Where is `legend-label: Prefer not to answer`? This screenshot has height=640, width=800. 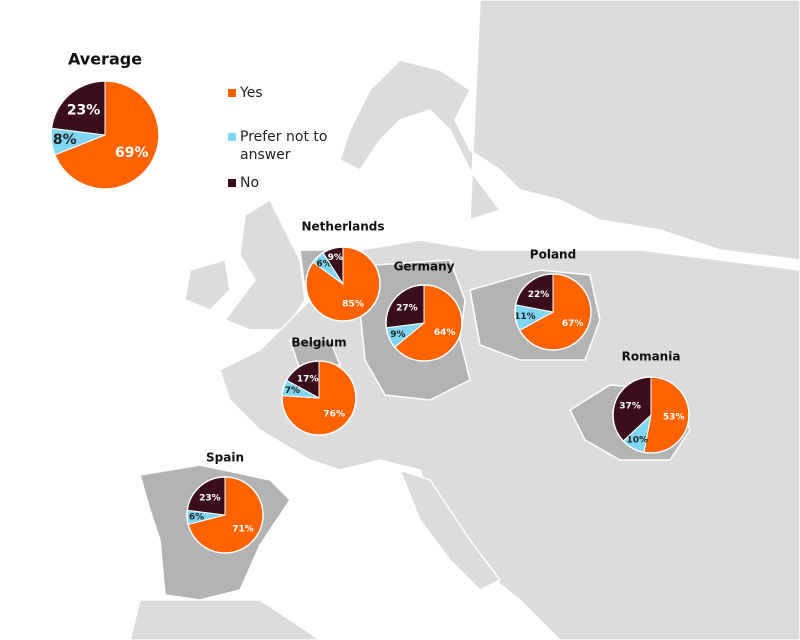 legend-label: Prefer not to answer is located at coordinates (284, 146).